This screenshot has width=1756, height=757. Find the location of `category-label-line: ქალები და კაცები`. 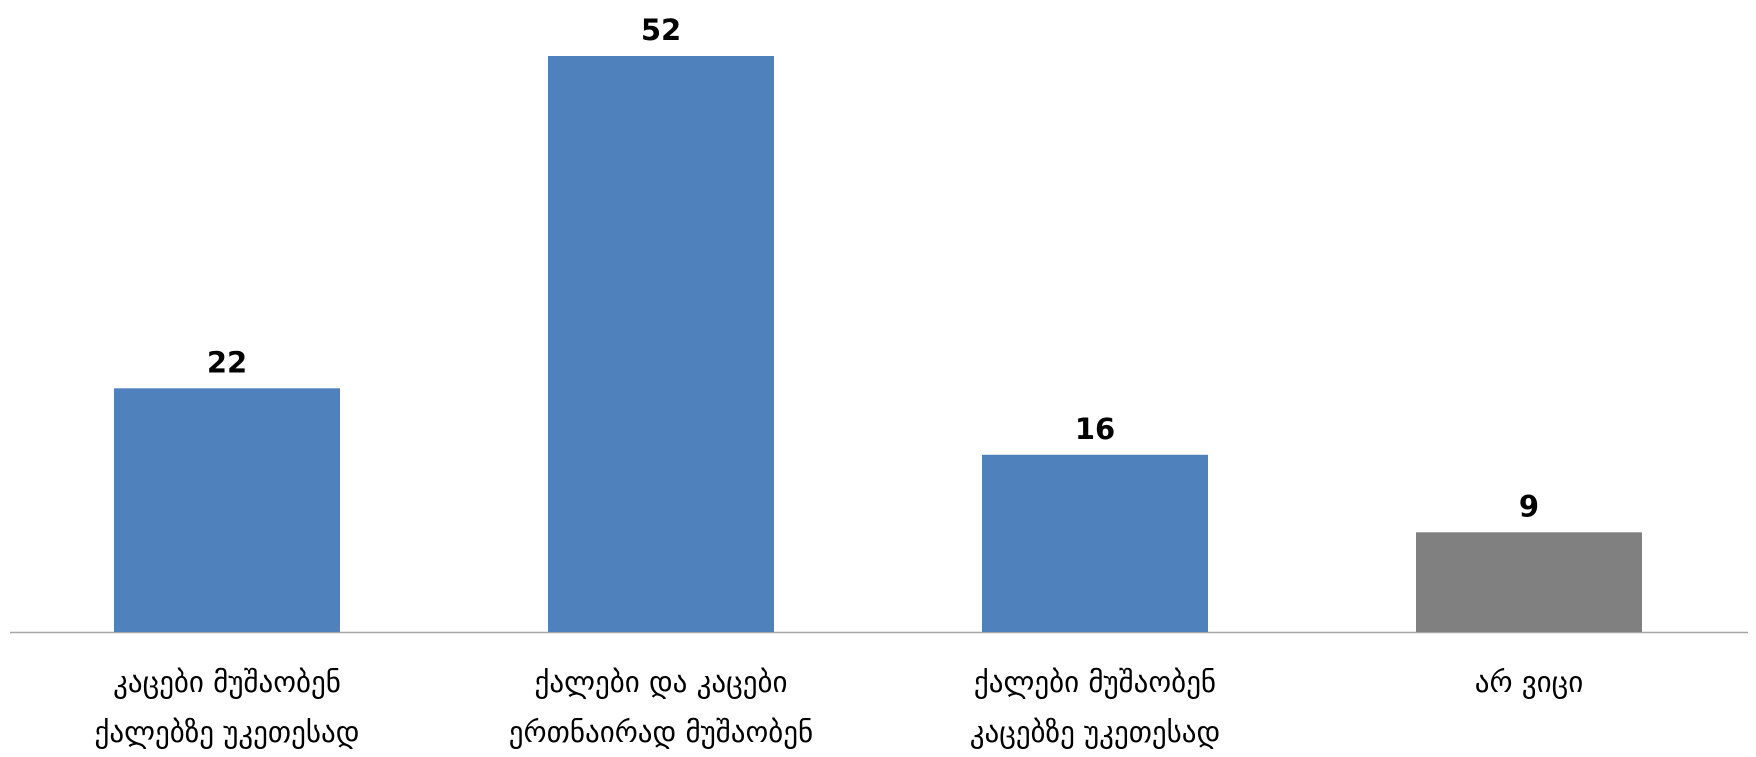

category-label-line: ქალები და კაცები is located at coordinates (661, 682).